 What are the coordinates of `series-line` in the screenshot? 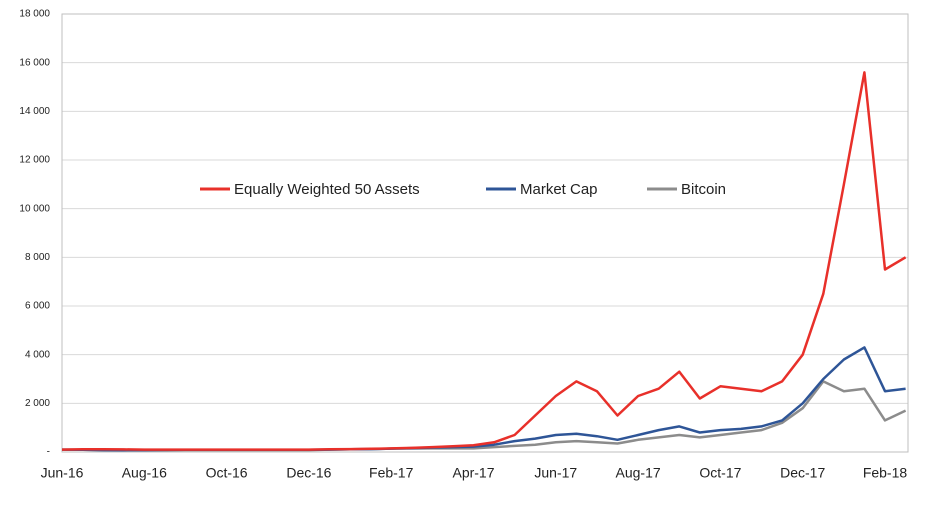 It's located at (484, 416).